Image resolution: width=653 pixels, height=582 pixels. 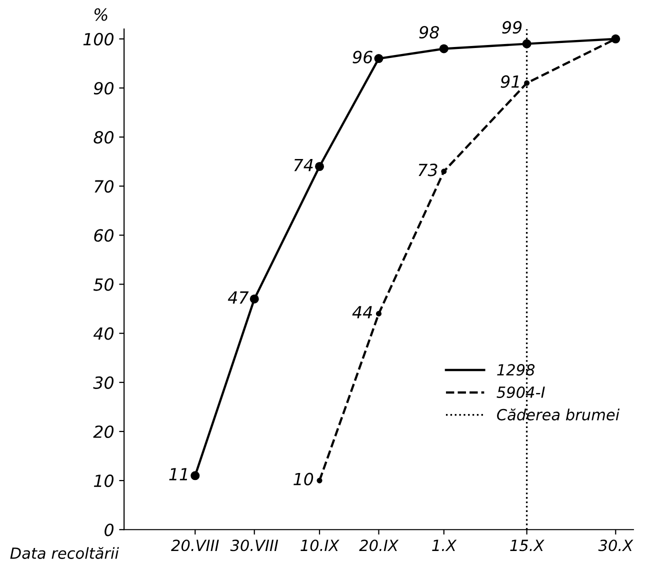 I want to click on legend-label: 1298, so click(x=516, y=370).